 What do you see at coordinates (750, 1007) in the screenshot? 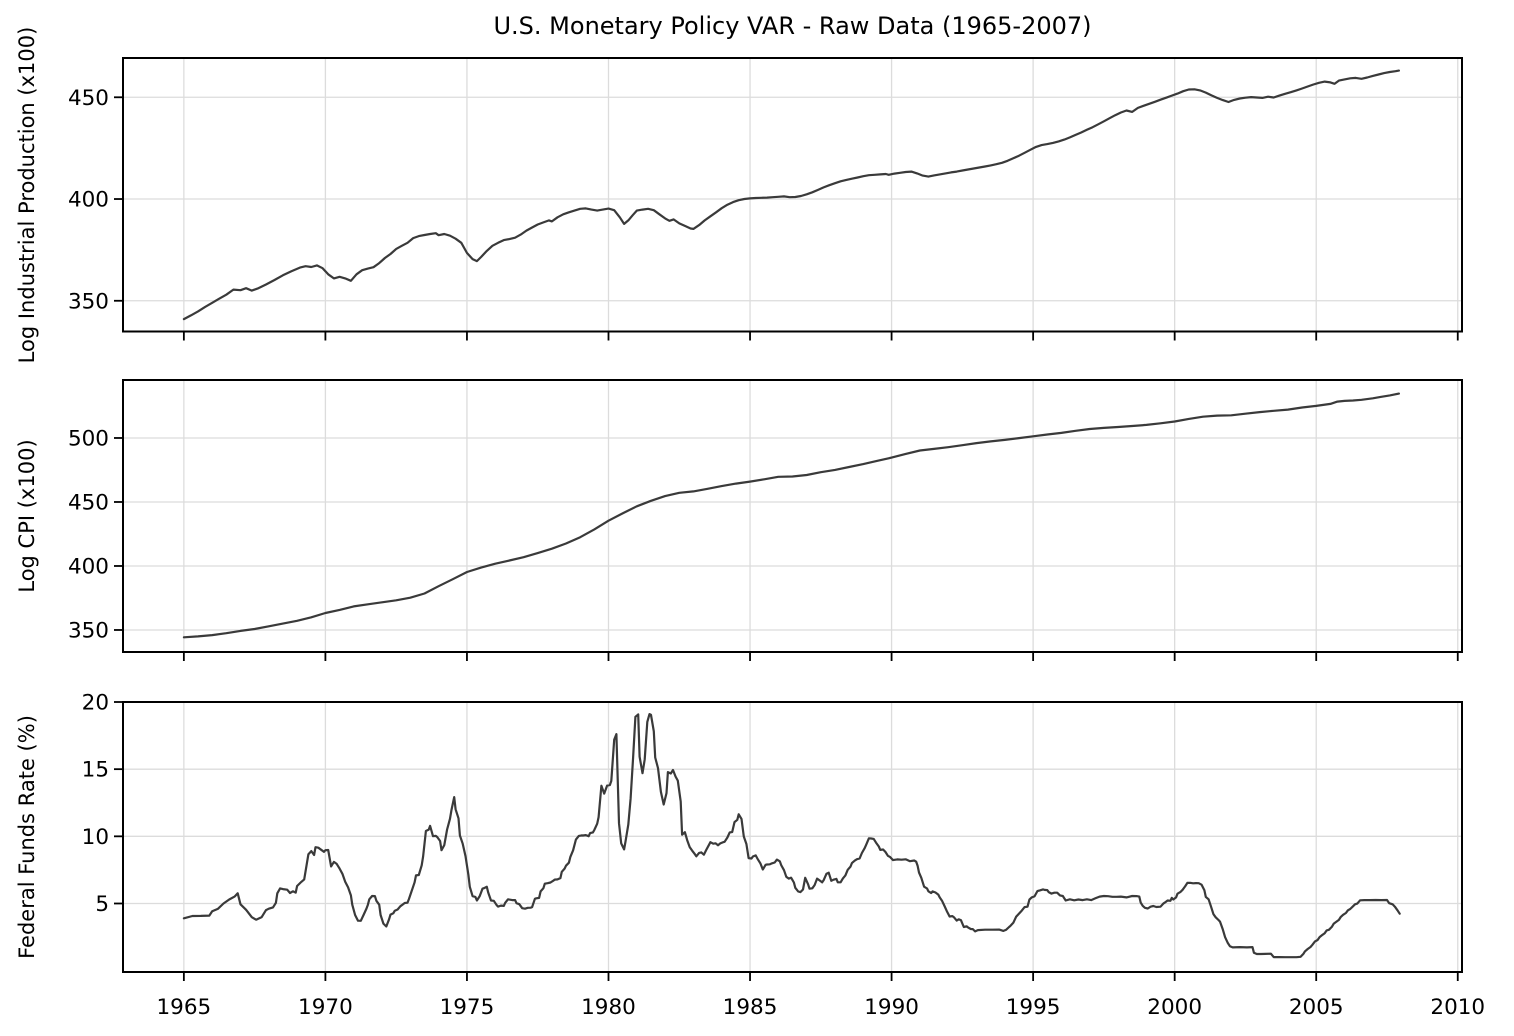
I see `x-tick-label: 1985` at bounding box center [750, 1007].